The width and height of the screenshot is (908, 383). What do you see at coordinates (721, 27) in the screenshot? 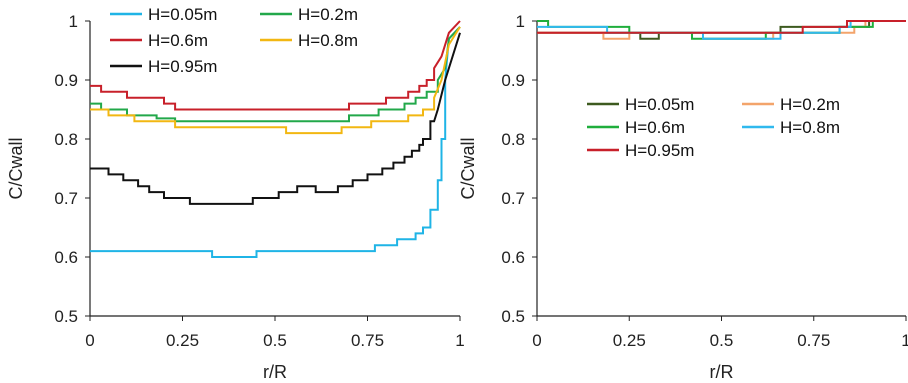
I see `series-line-h095m` at bounding box center [721, 27].